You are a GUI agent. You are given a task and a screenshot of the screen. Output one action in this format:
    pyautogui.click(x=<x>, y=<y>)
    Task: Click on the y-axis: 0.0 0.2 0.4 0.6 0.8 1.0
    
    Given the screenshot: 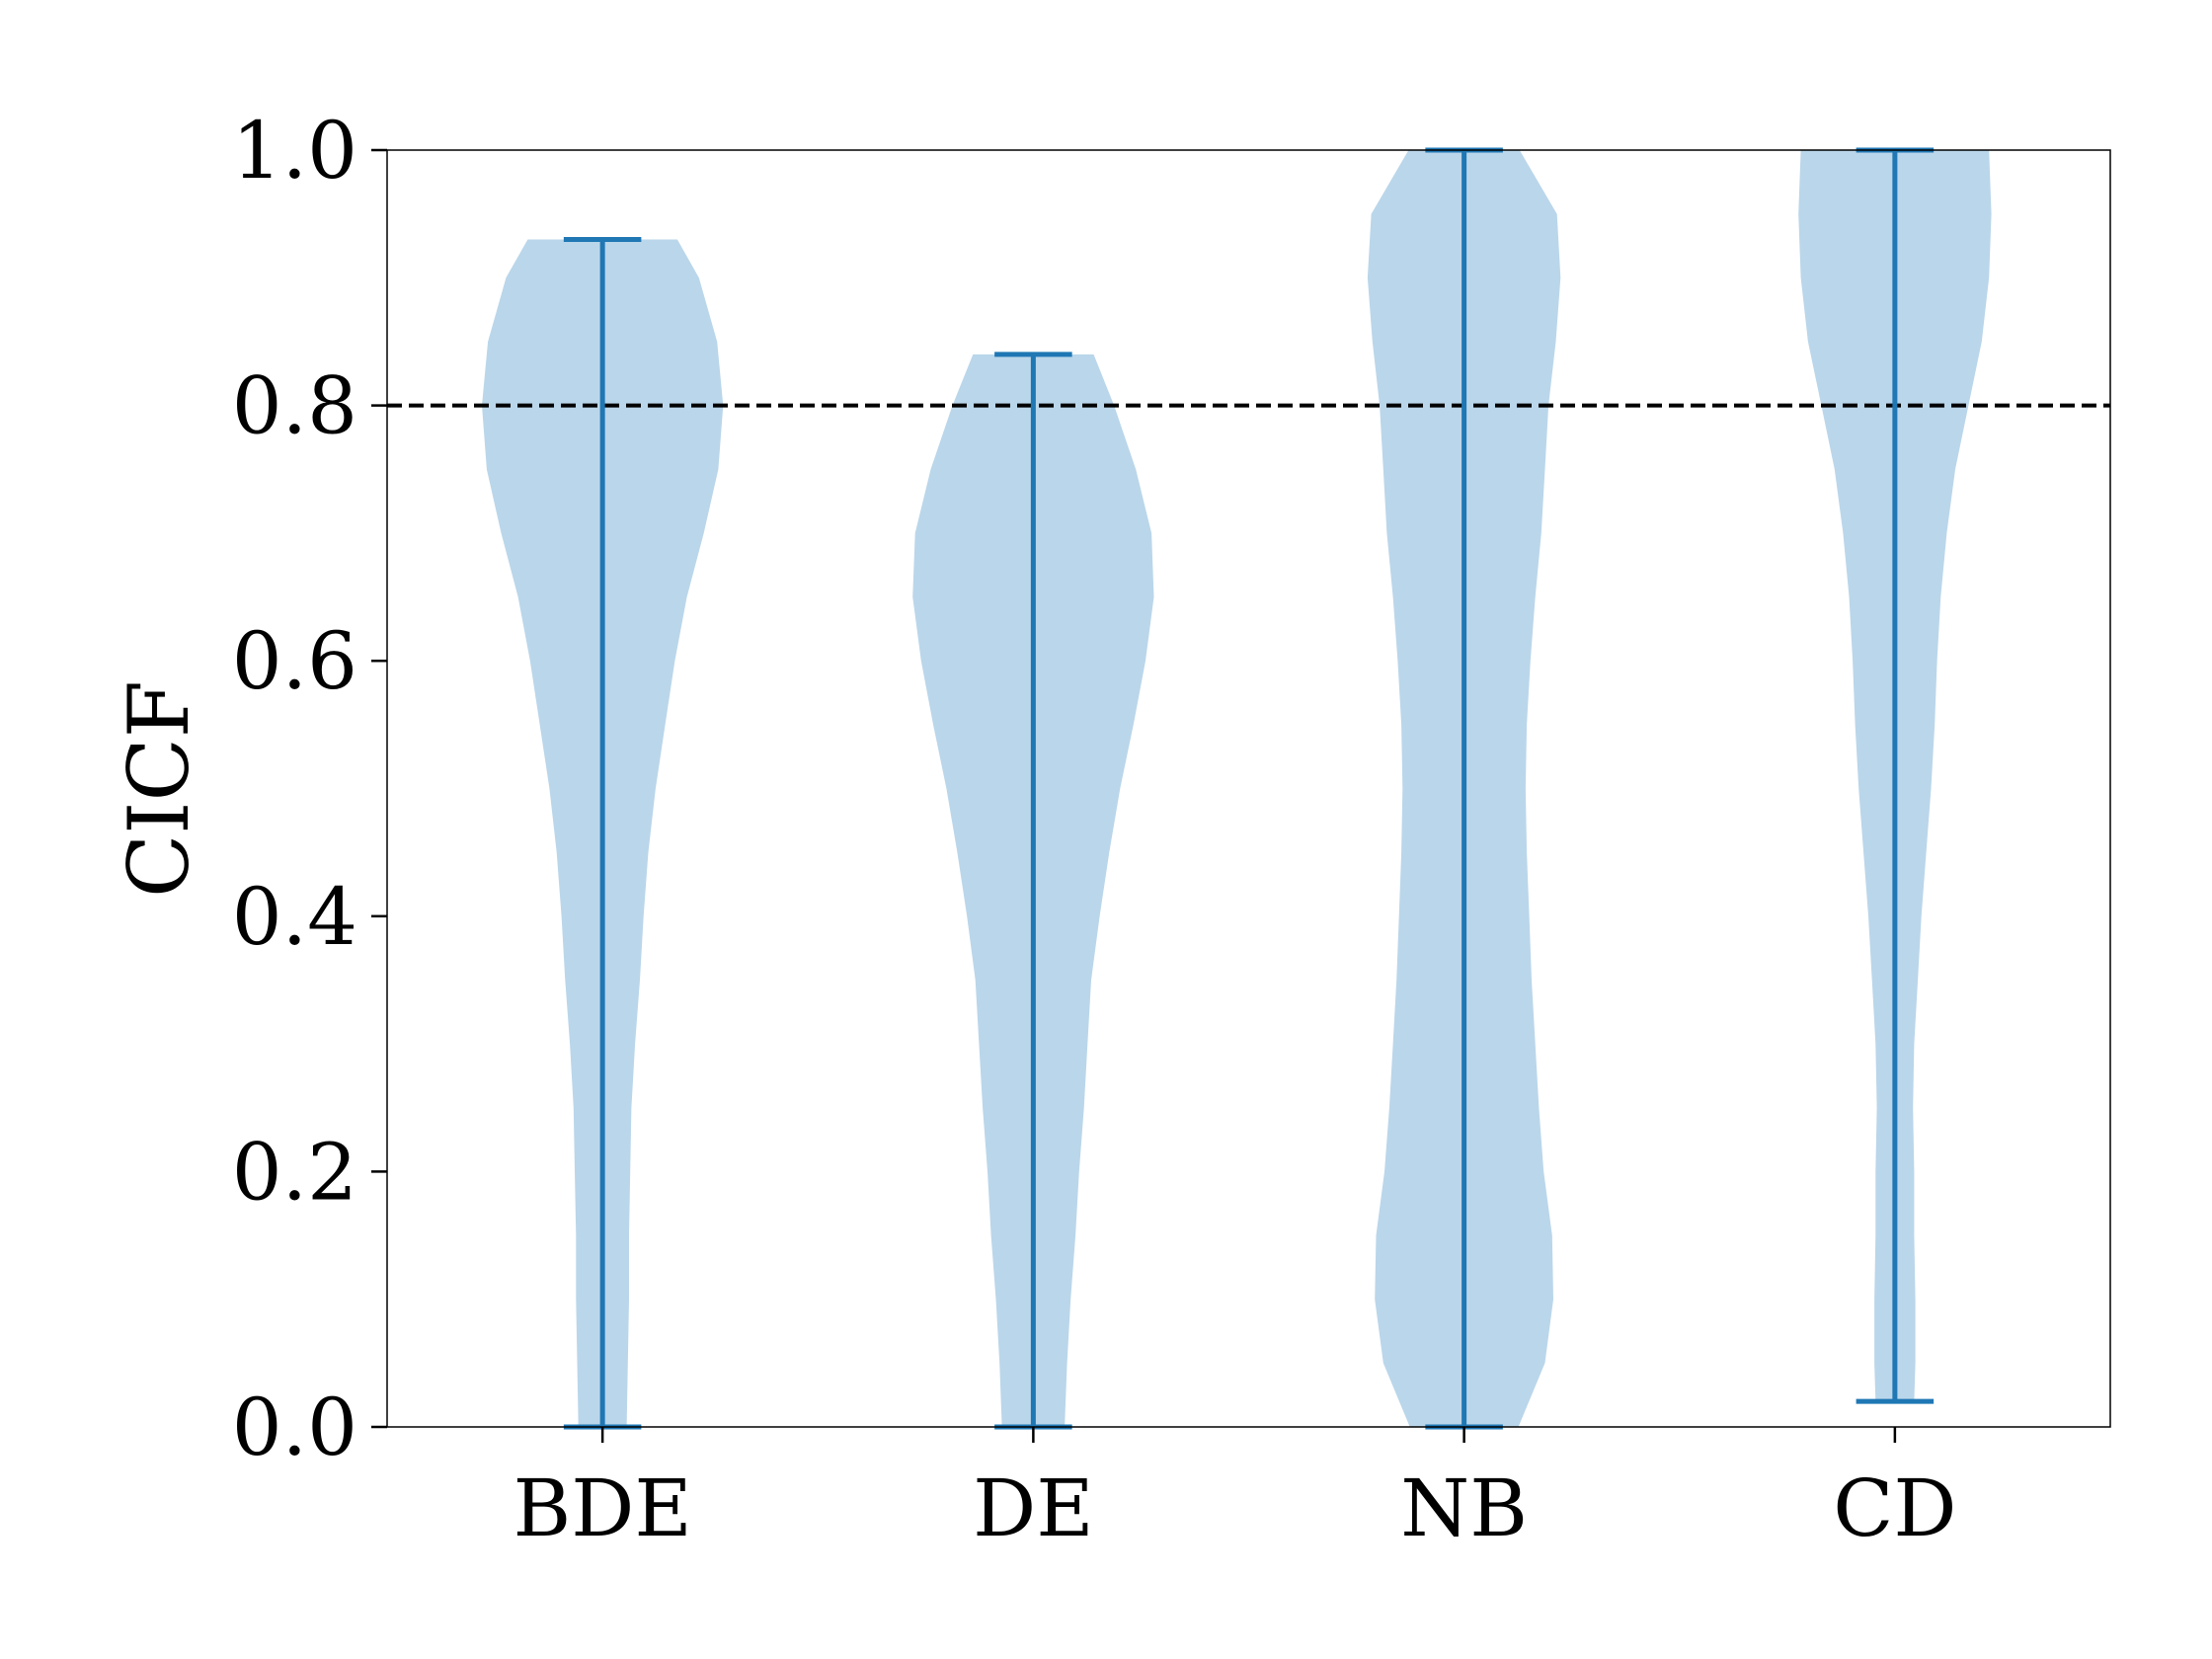 What is the action you would take?
    pyautogui.click(x=310, y=789)
    